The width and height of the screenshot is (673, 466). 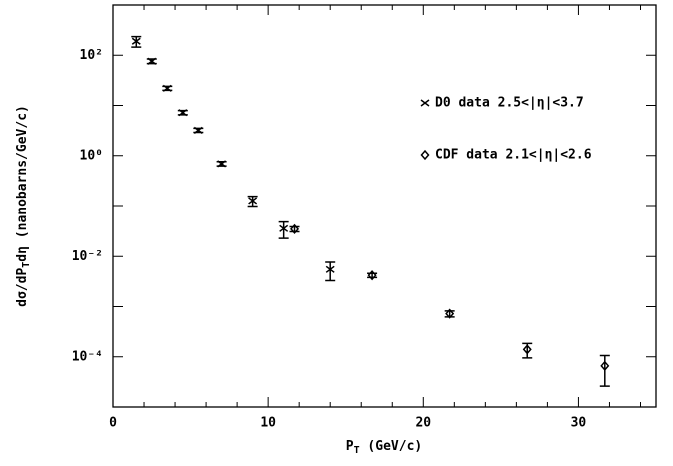 I want to click on legend-label: CDF data 2.1<|η|<2.6, so click(x=513, y=155).